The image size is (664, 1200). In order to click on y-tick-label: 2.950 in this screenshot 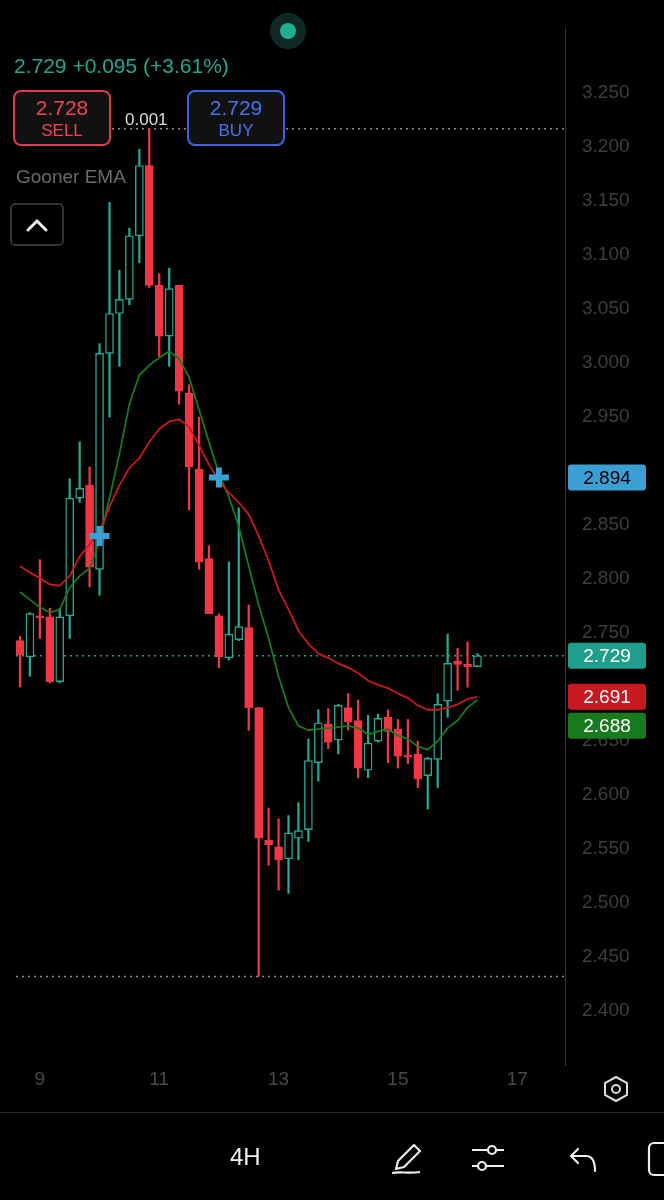, I will do `click(606, 416)`.